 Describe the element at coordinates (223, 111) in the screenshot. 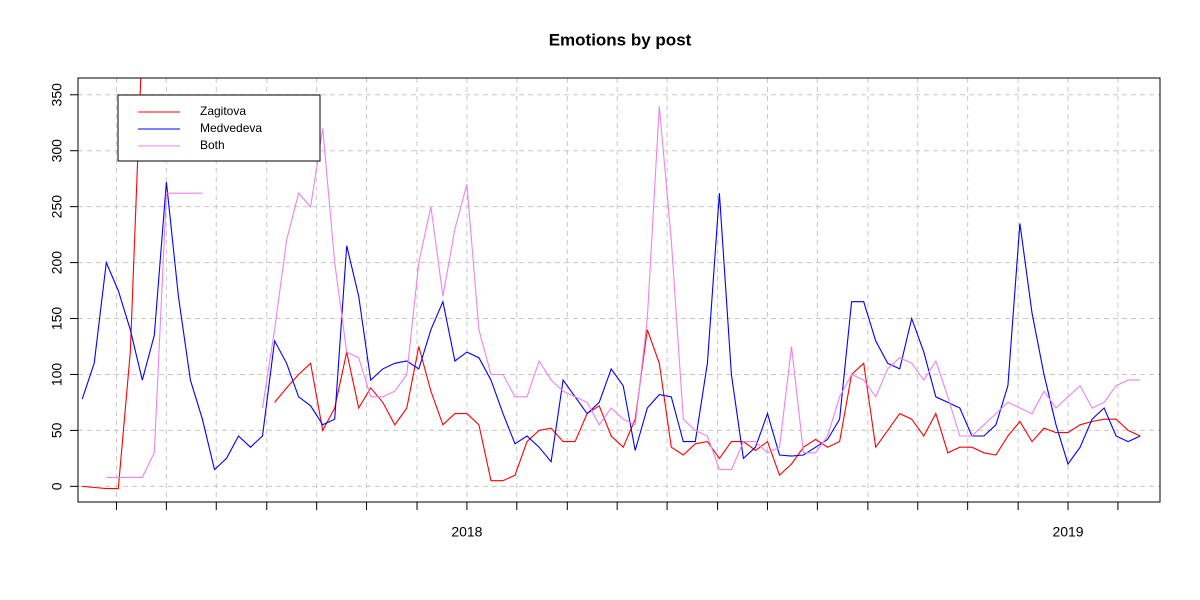

I see `legend-label: Zagitova` at that location.